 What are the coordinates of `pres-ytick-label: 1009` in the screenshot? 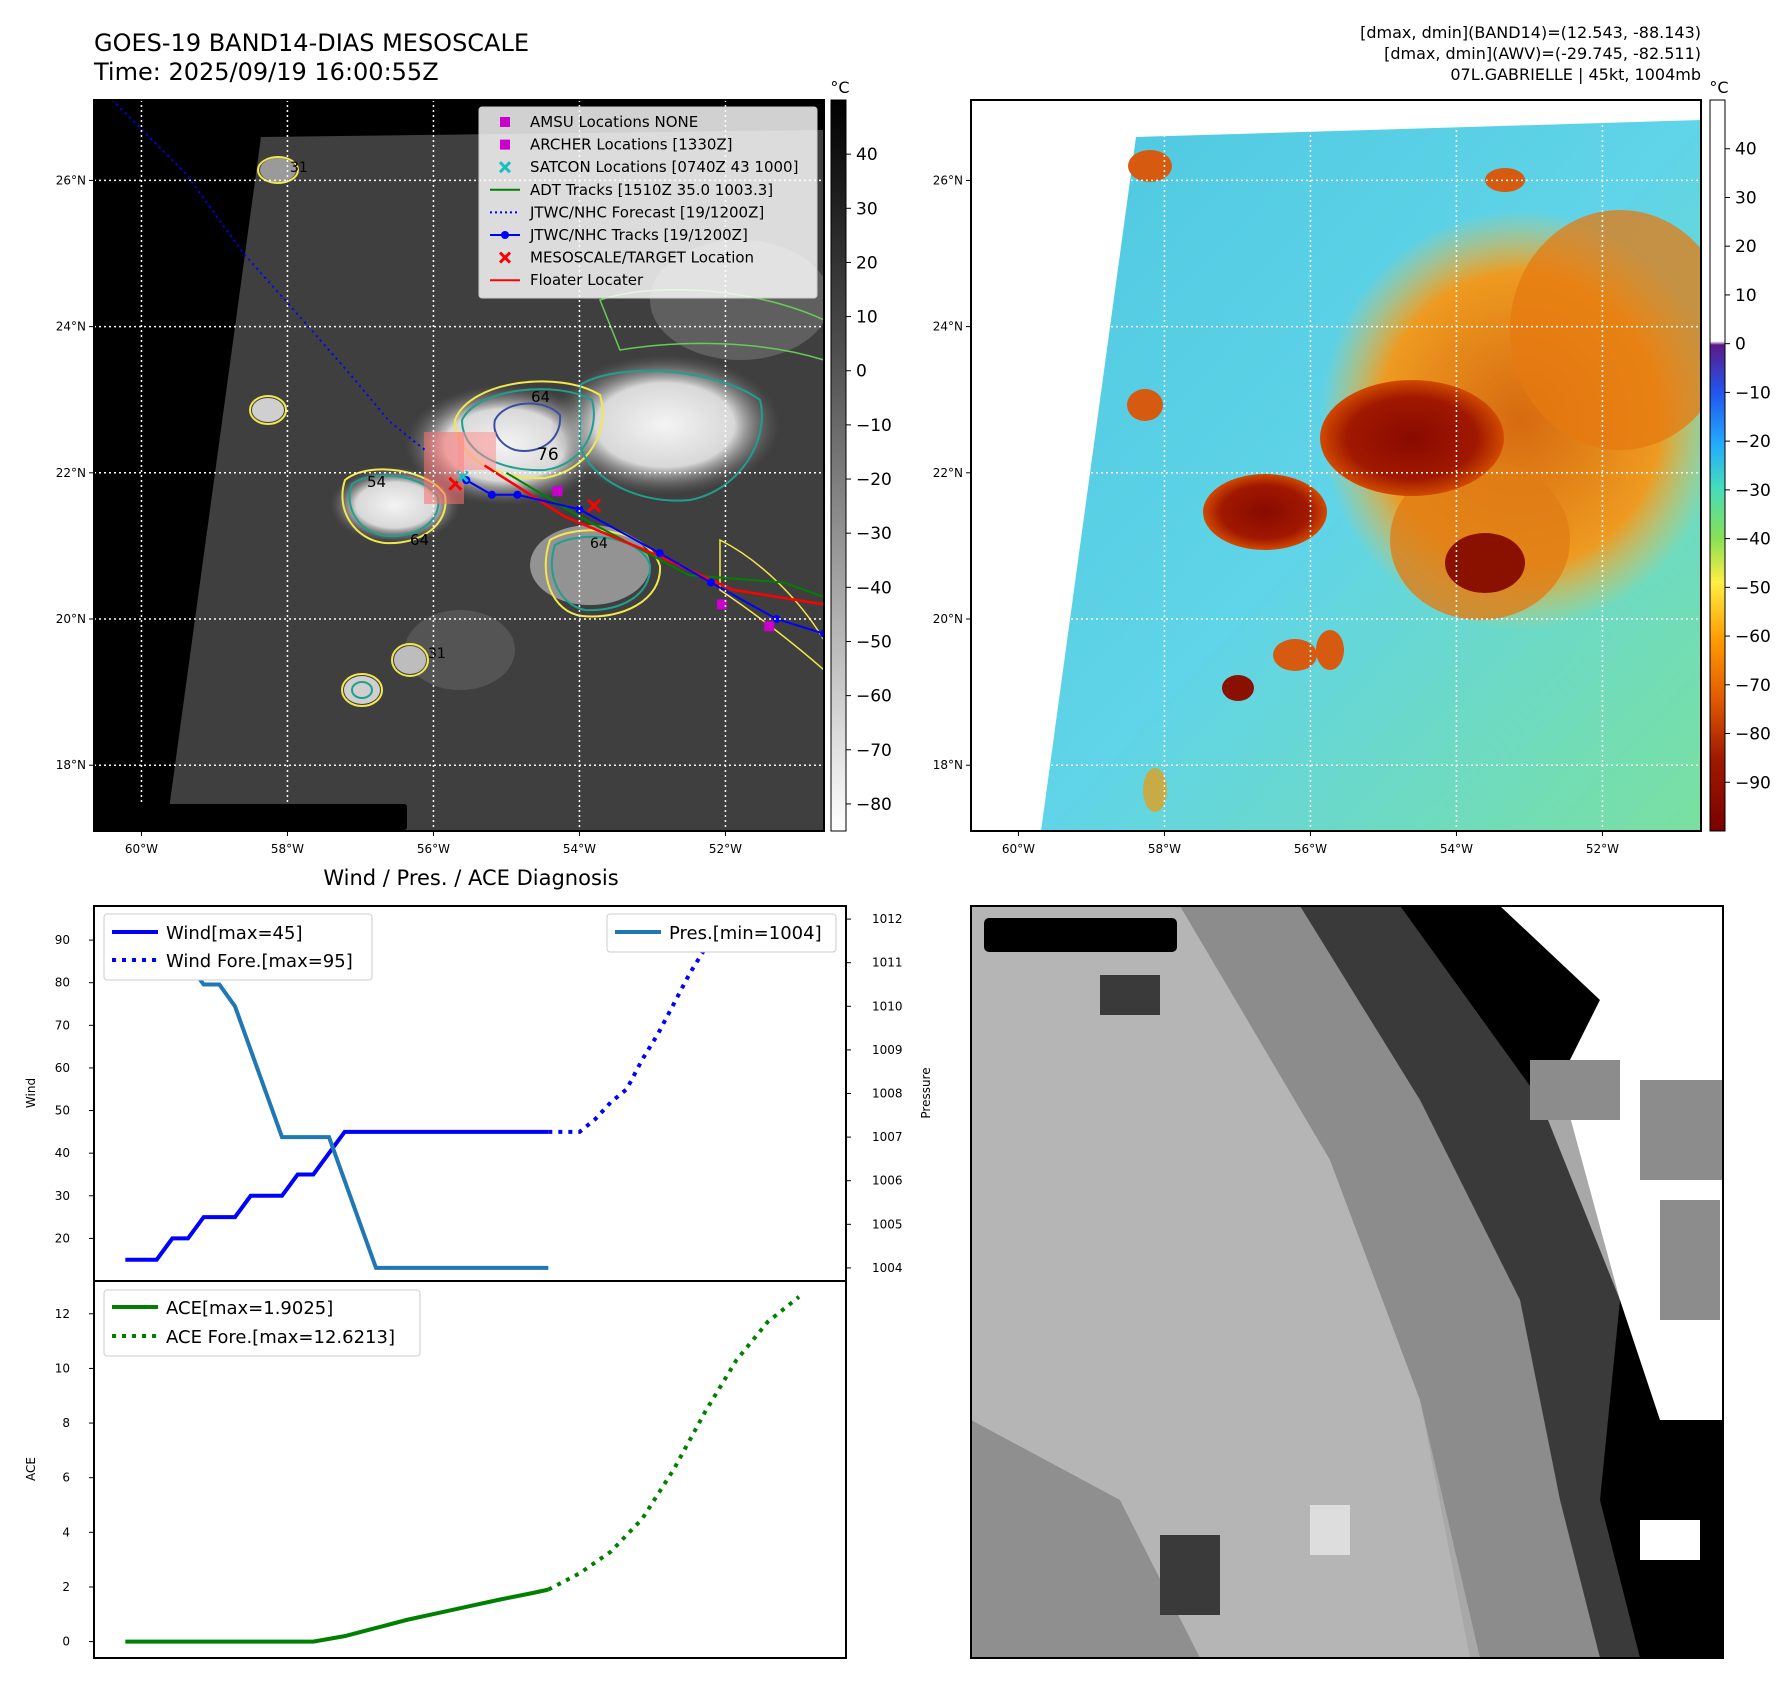 It's located at (887, 1050).